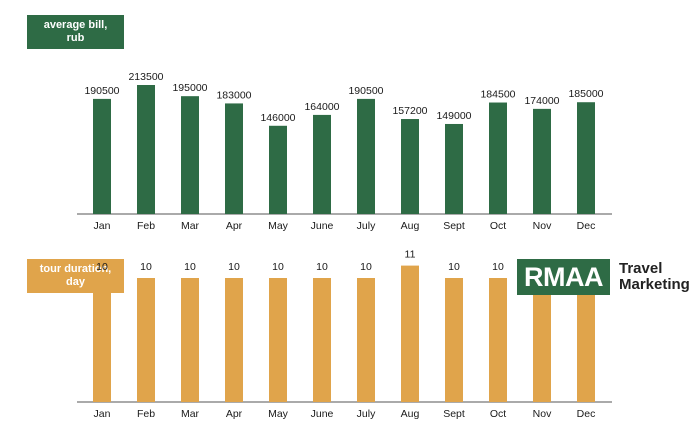 The width and height of the screenshot is (700, 428). What do you see at coordinates (586, 226) in the screenshot?
I see `bill-month-label: Dec` at bounding box center [586, 226].